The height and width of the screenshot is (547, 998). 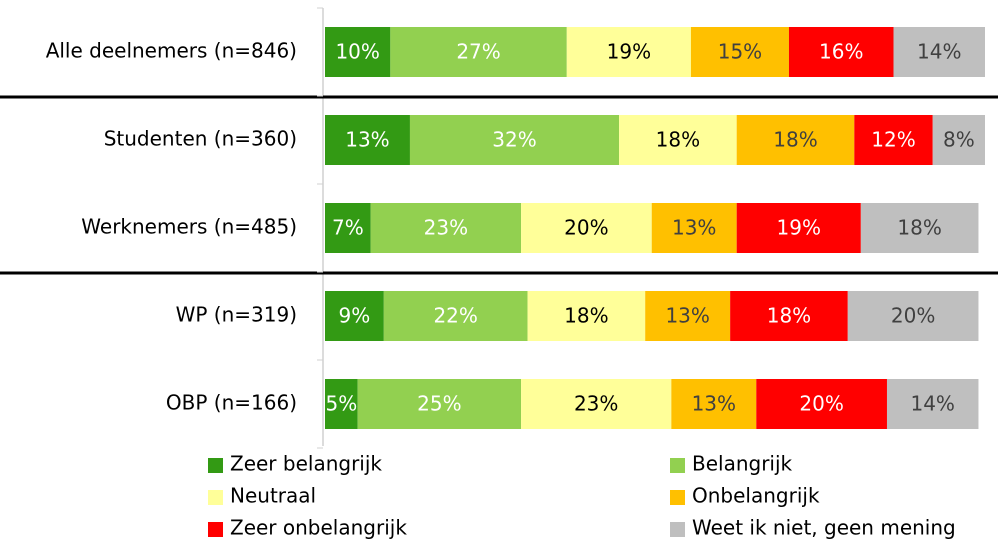 What do you see at coordinates (189, 227) in the screenshot?
I see `category-label: Werknemers (n=485)` at bounding box center [189, 227].